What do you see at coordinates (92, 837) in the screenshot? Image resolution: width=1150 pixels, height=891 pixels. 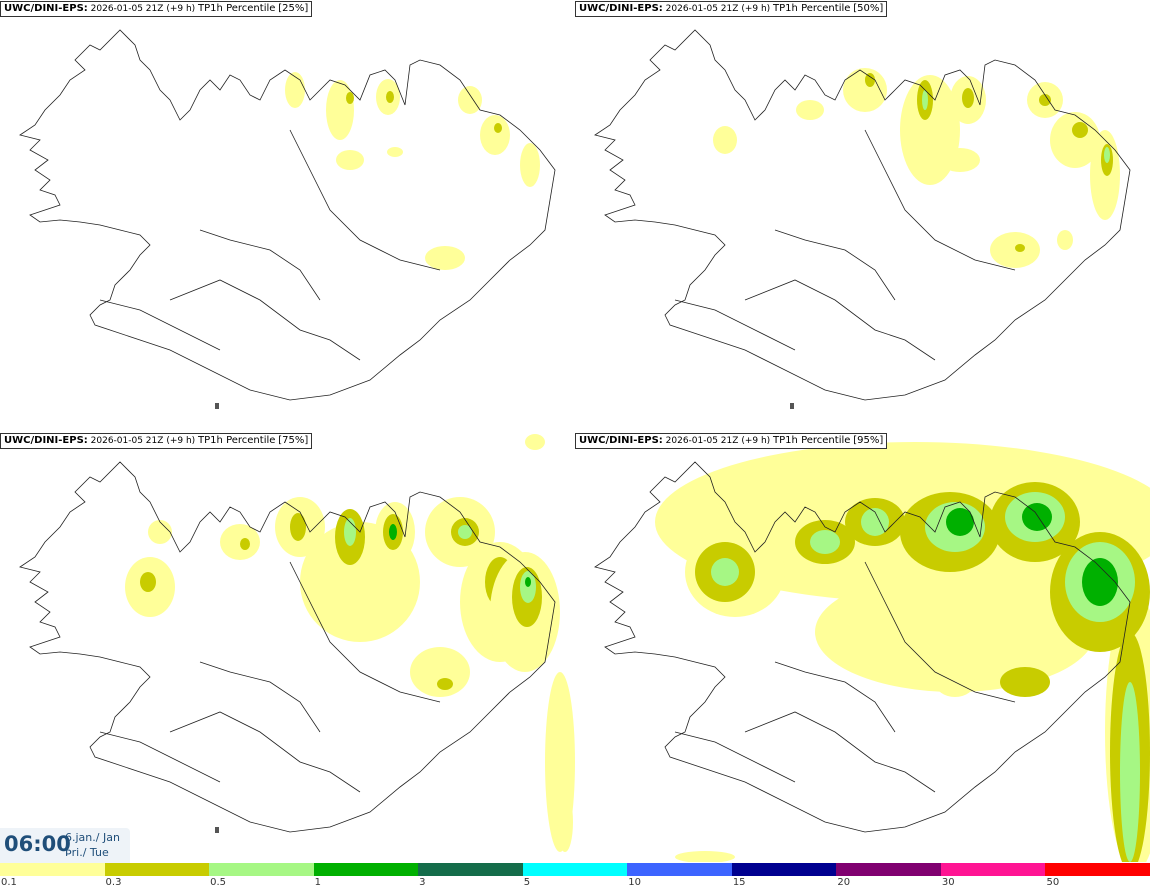 I see `valid-date: 6.jan./ Jan` at bounding box center [92, 837].